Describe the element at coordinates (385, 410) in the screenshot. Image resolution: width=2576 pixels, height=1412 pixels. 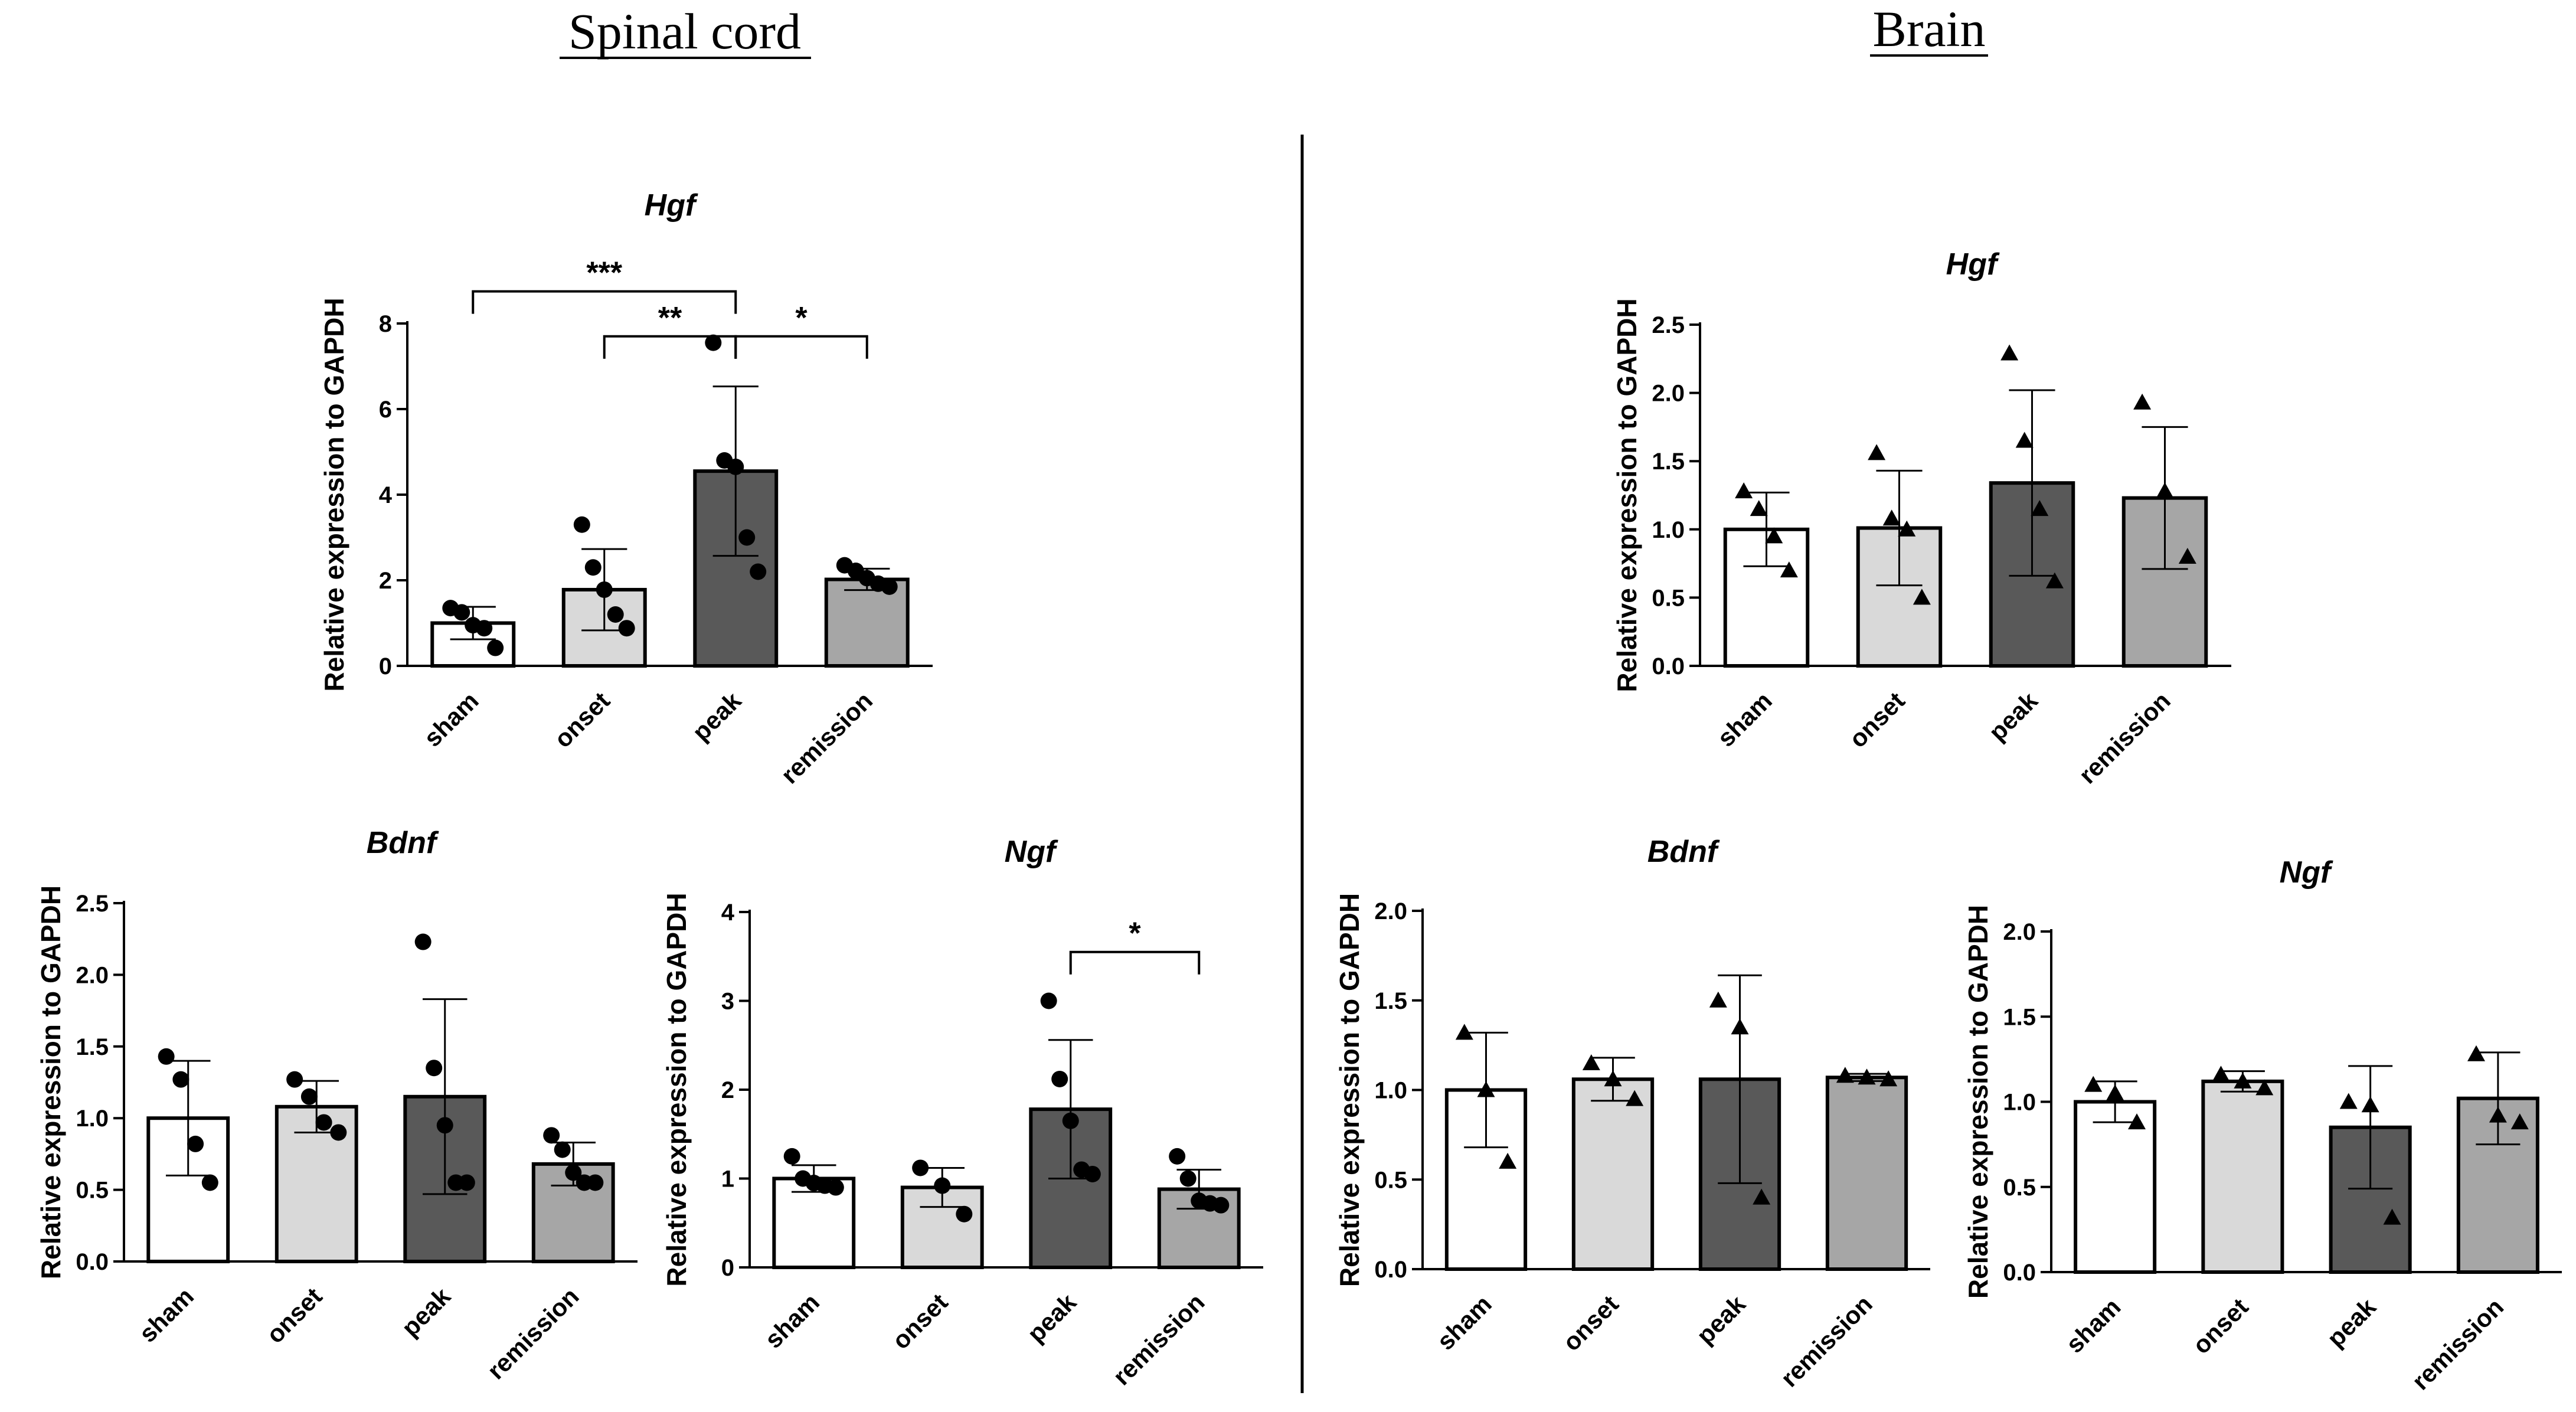
I see `y-tick-label: 6` at that location.